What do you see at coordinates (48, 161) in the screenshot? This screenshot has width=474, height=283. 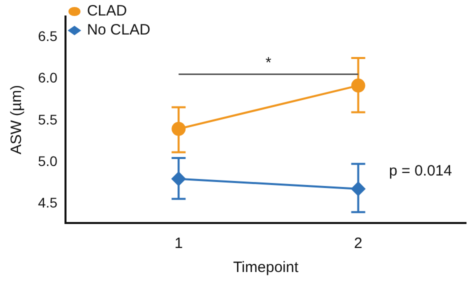 I see `y-tick-label: 5.0` at bounding box center [48, 161].